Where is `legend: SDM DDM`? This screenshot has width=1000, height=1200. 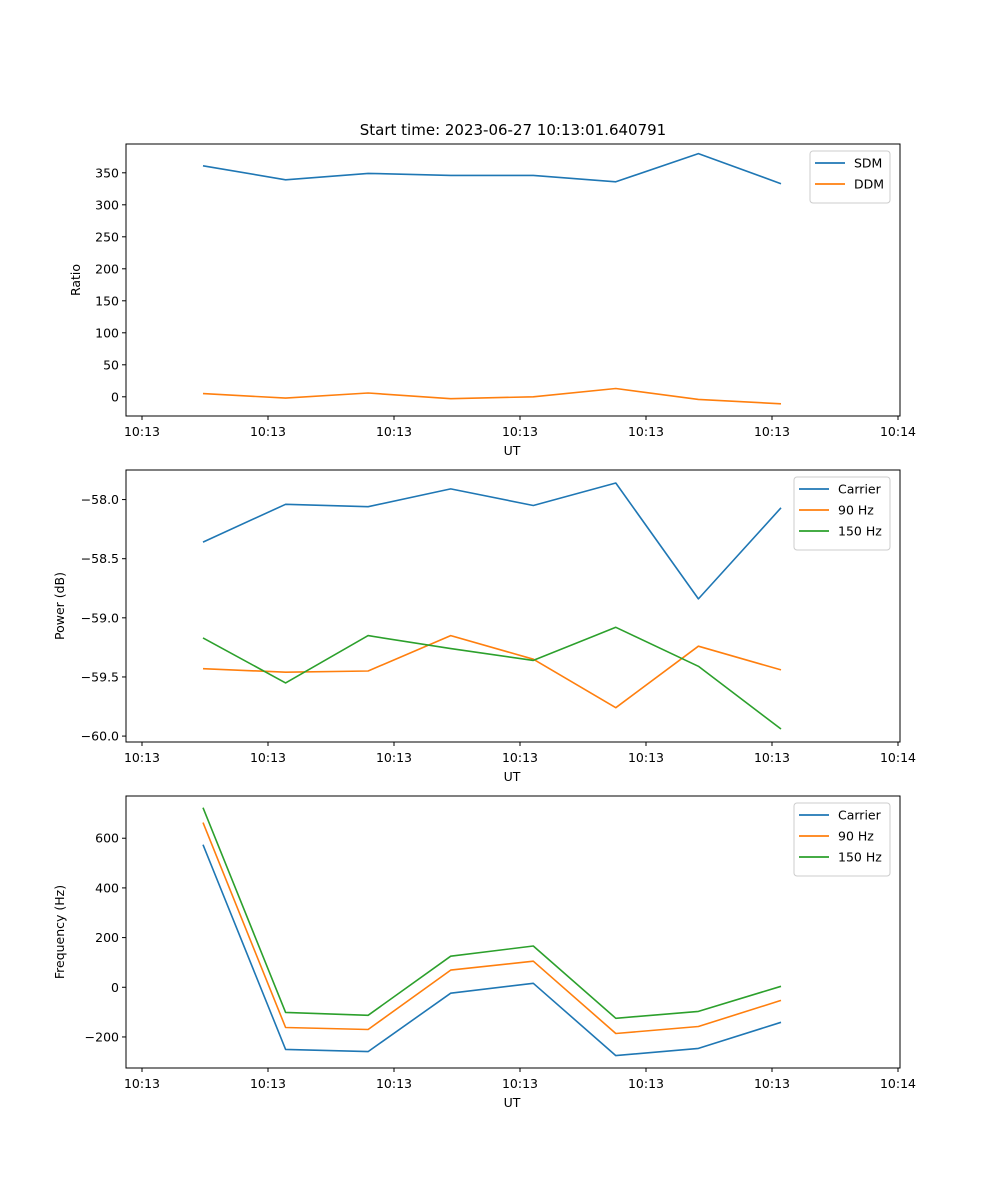
legend: SDM DDM is located at coordinates (850, 177).